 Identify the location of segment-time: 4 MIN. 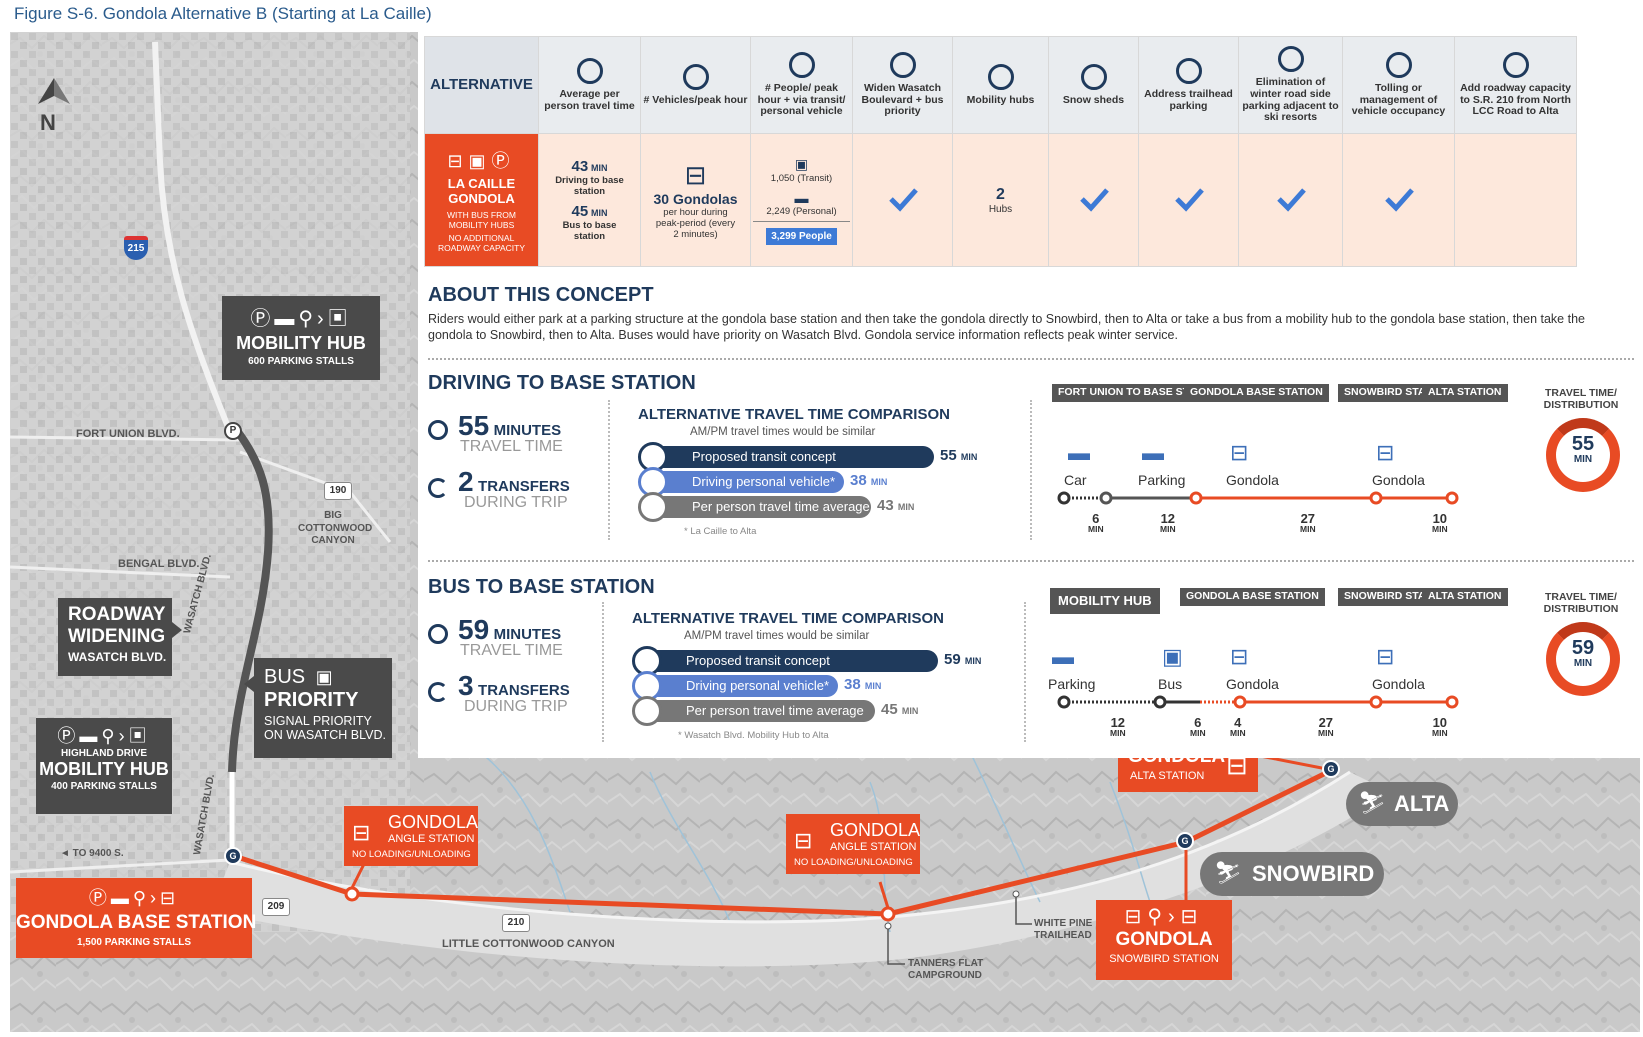
(1238, 727).